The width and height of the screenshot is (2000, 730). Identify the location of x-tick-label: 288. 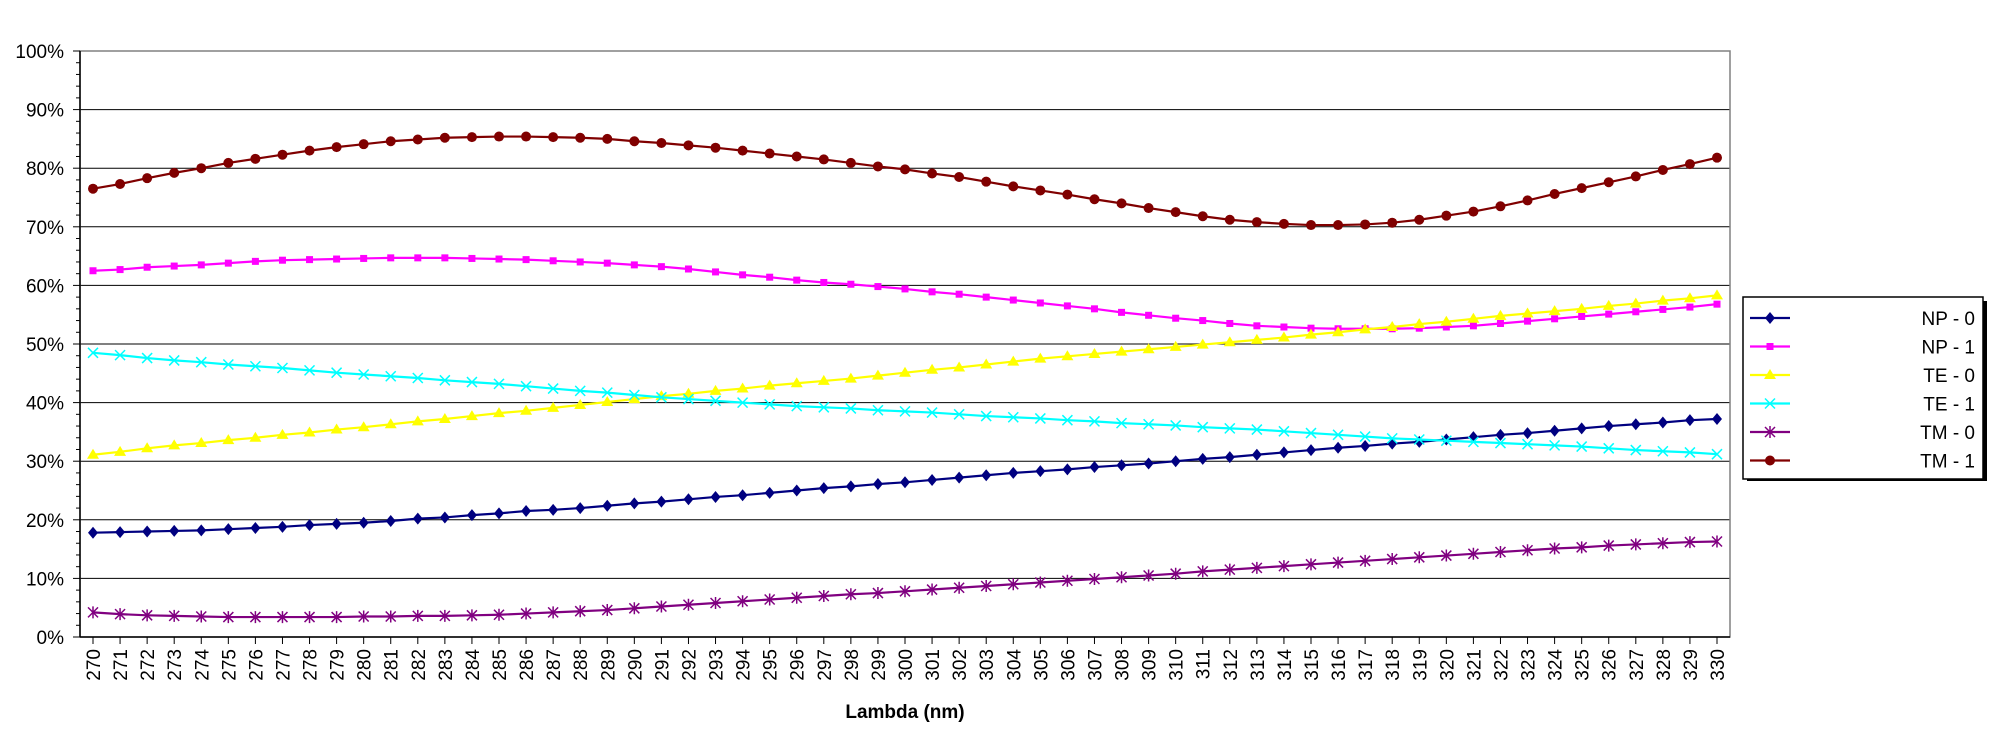
(581, 665).